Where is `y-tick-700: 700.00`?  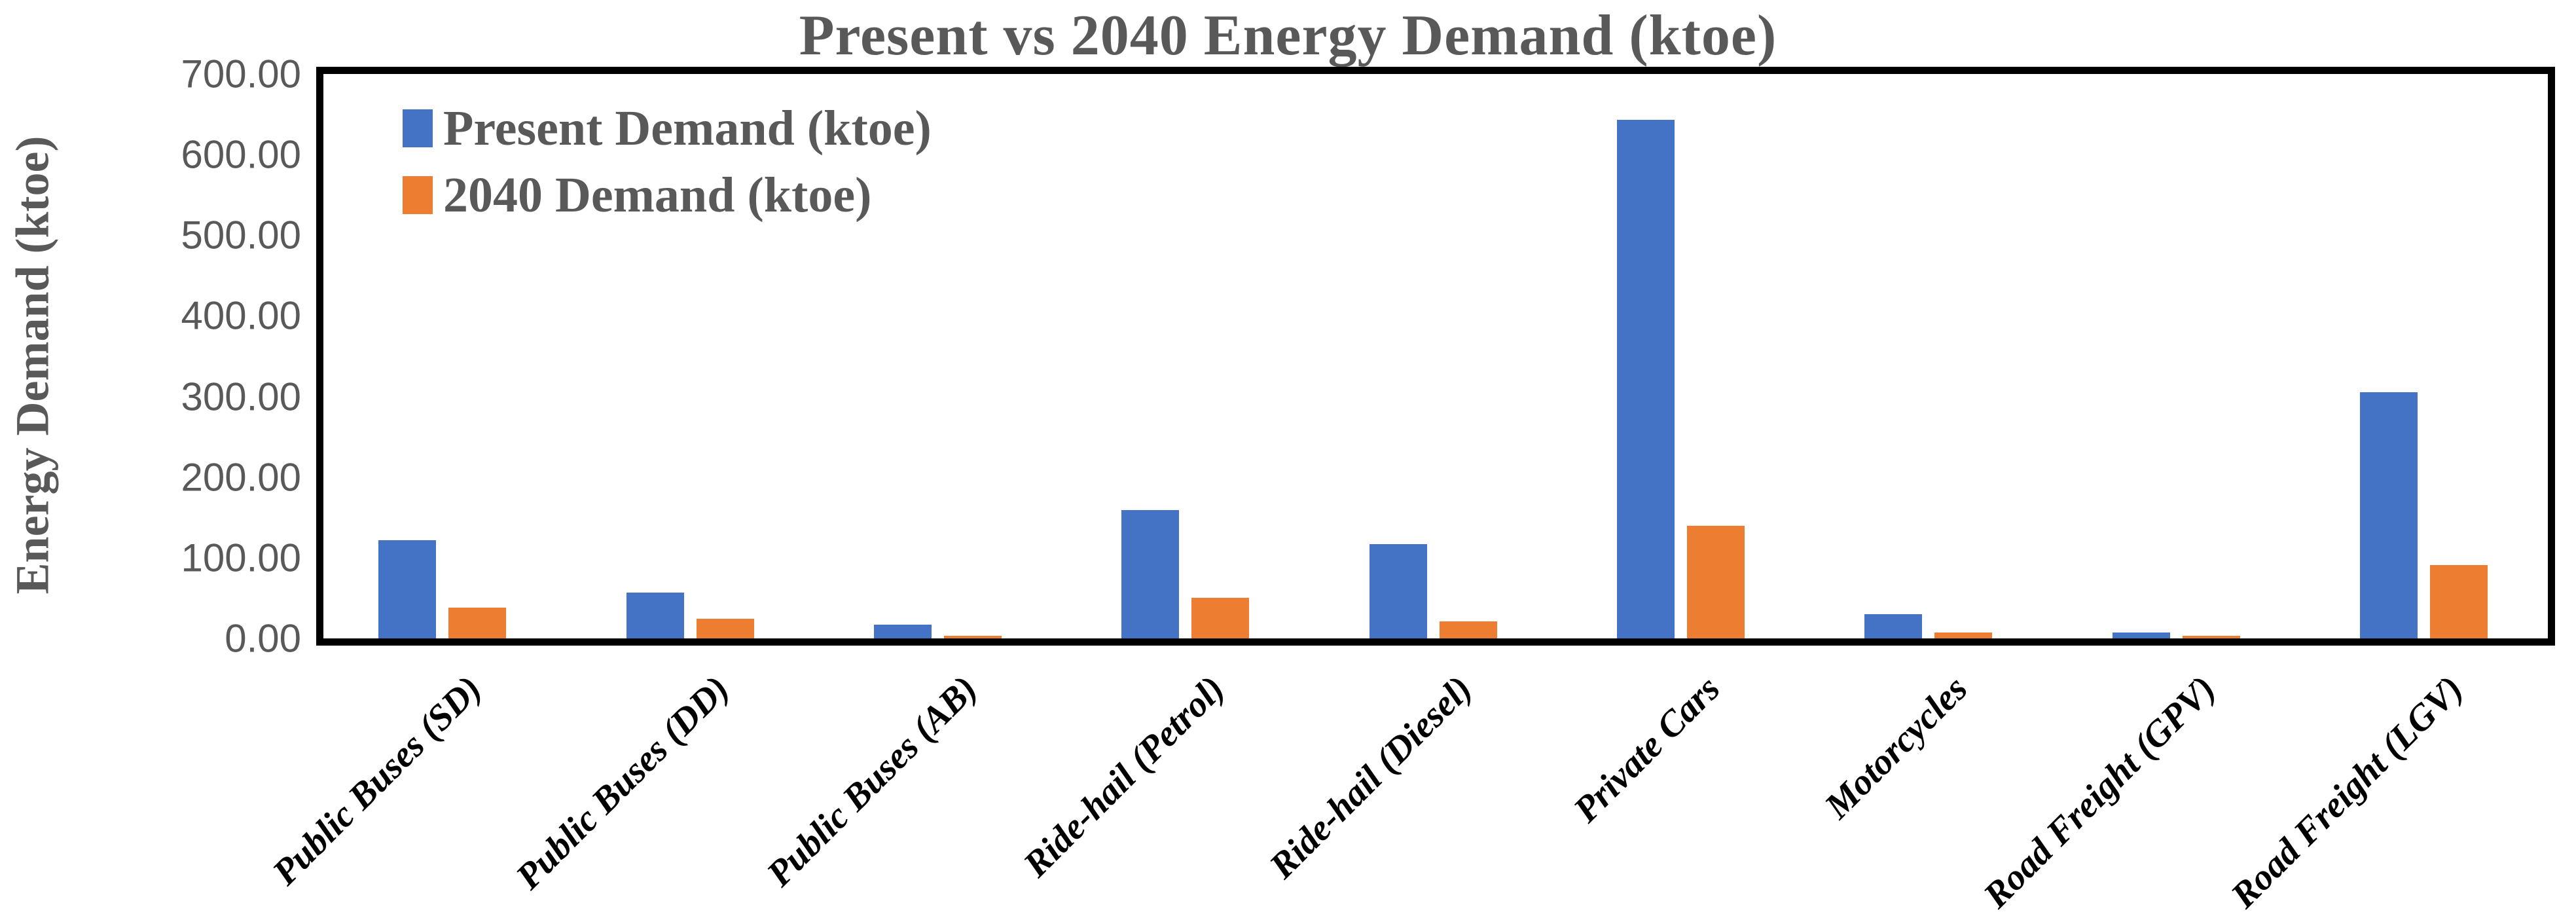
y-tick-700: 700.00 is located at coordinates (241, 74).